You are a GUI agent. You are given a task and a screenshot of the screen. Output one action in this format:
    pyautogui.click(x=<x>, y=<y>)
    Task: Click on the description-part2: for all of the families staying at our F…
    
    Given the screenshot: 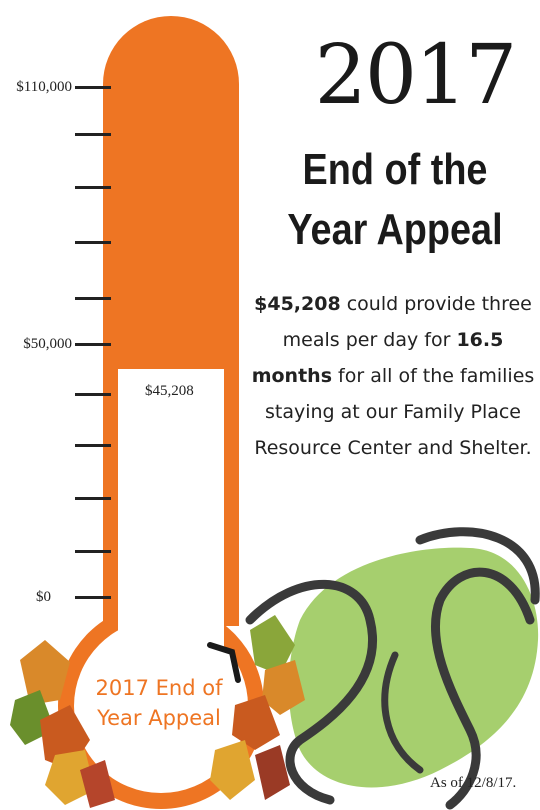 What is the action you would take?
    pyautogui.click(x=394, y=412)
    